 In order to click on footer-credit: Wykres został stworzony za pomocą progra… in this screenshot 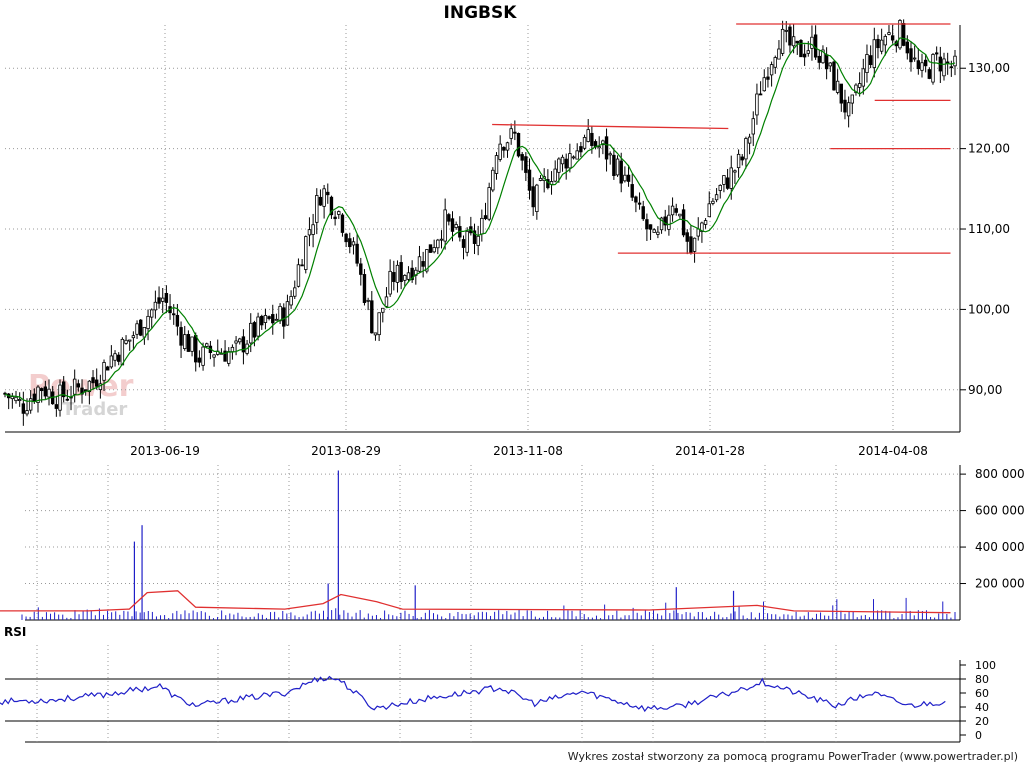, I will do `click(793, 756)`.